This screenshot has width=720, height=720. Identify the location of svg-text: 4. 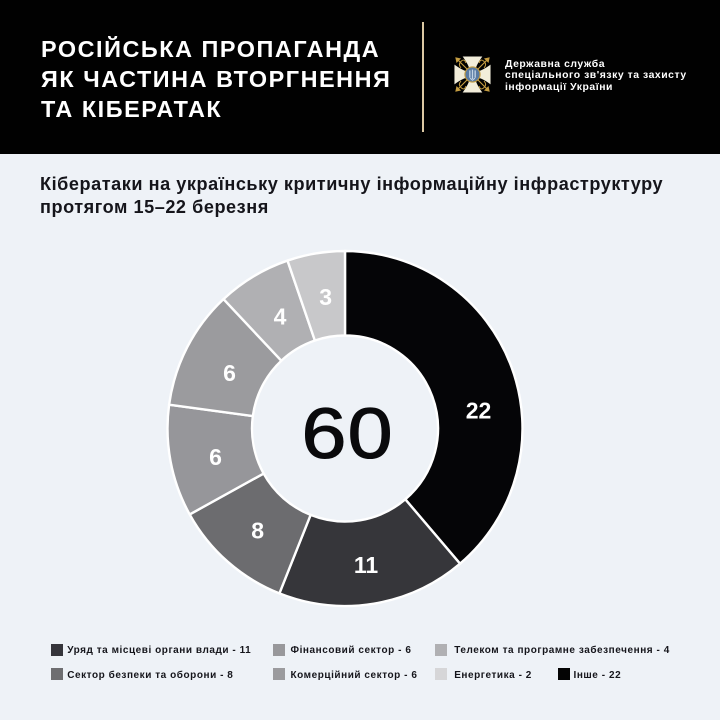
(280, 317).